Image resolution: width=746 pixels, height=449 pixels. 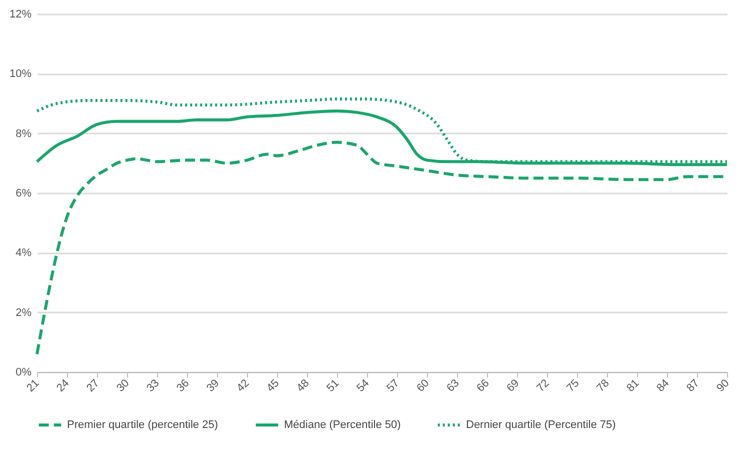 What do you see at coordinates (342, 425) in the screenshot?
I see `legend-label: Médiane (Percentile 50)` at bounding box center [342, 425].